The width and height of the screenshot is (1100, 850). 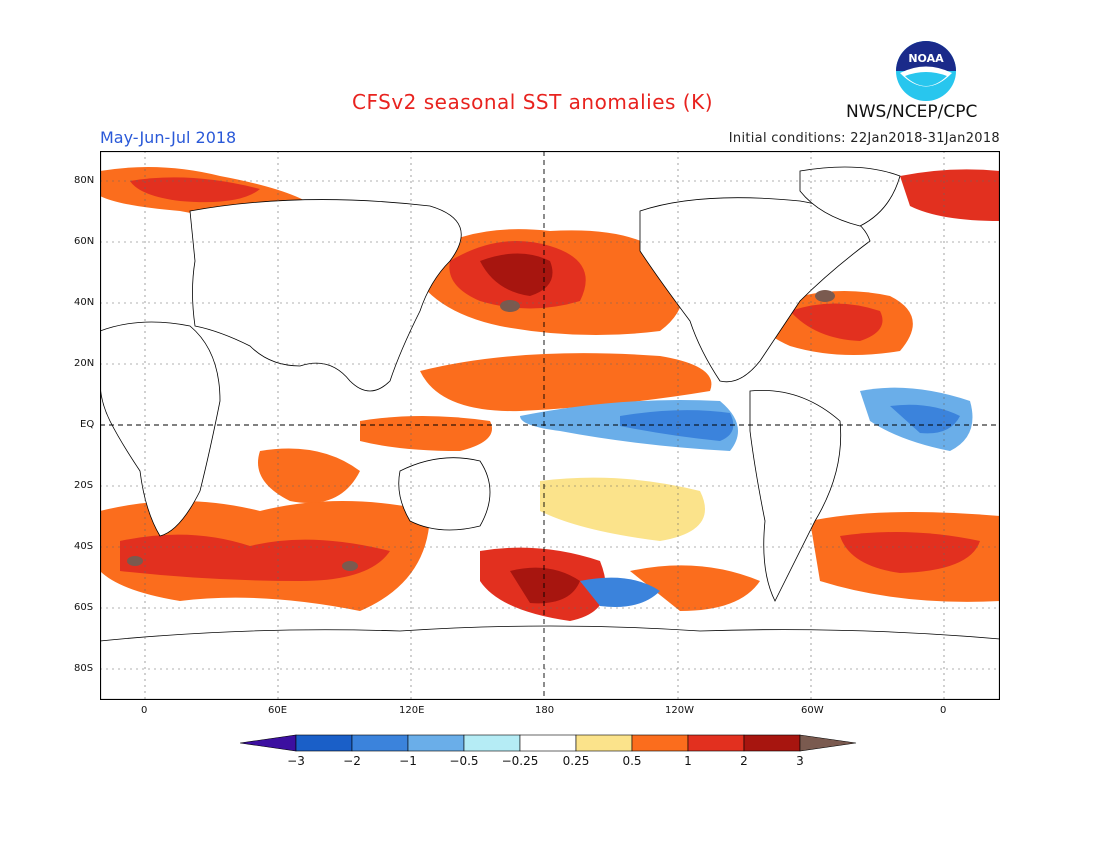 What do you see at coordinates (84, 363) in the screenshot?
I see `lat-label: 20N` at bounding box center [84, 363].